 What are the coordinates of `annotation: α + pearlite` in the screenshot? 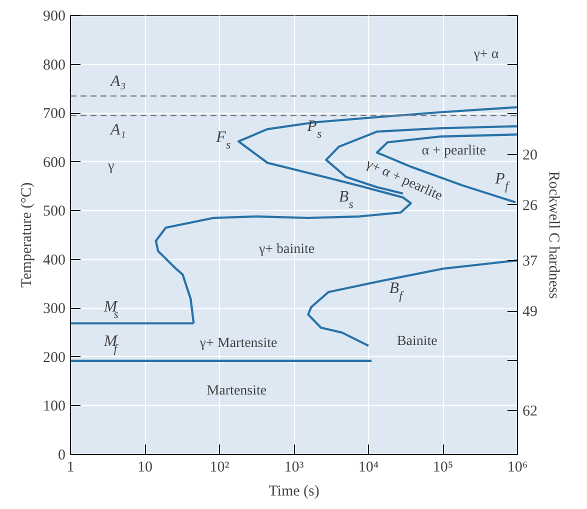 It's located at (454, 151).